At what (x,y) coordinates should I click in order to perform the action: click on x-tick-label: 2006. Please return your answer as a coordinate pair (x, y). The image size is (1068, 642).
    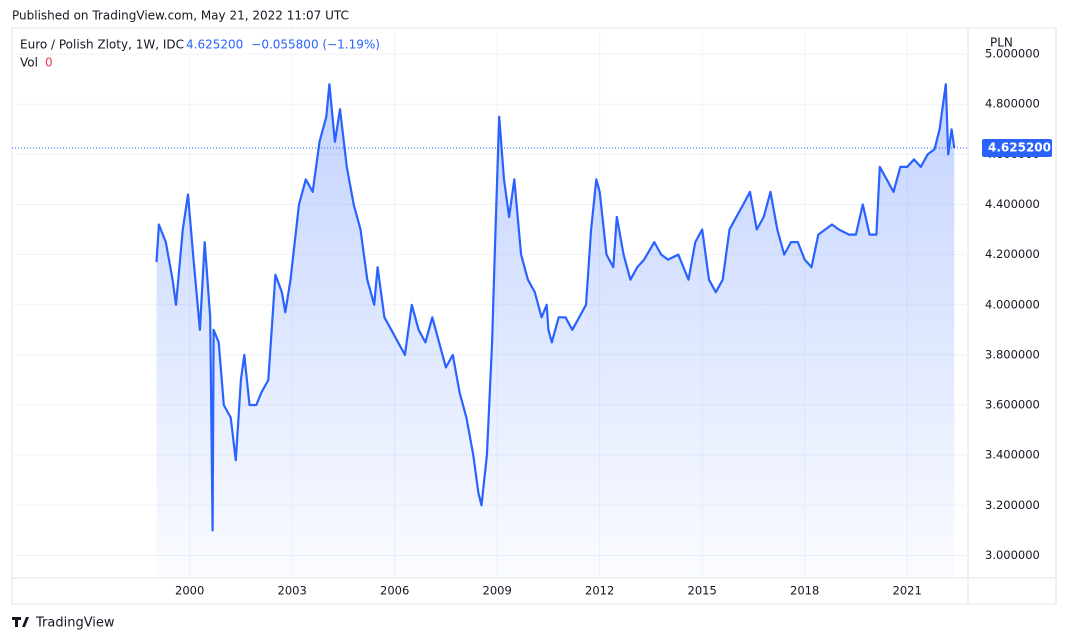
    Looking at the image, I should click on (394, 591).